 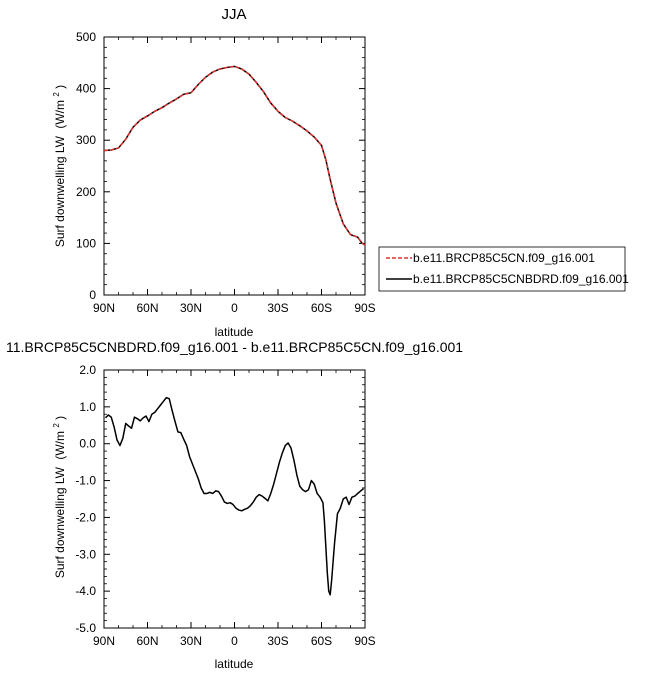 I want to click on y-tick-label: -5.0, so click(x=85, y=628).